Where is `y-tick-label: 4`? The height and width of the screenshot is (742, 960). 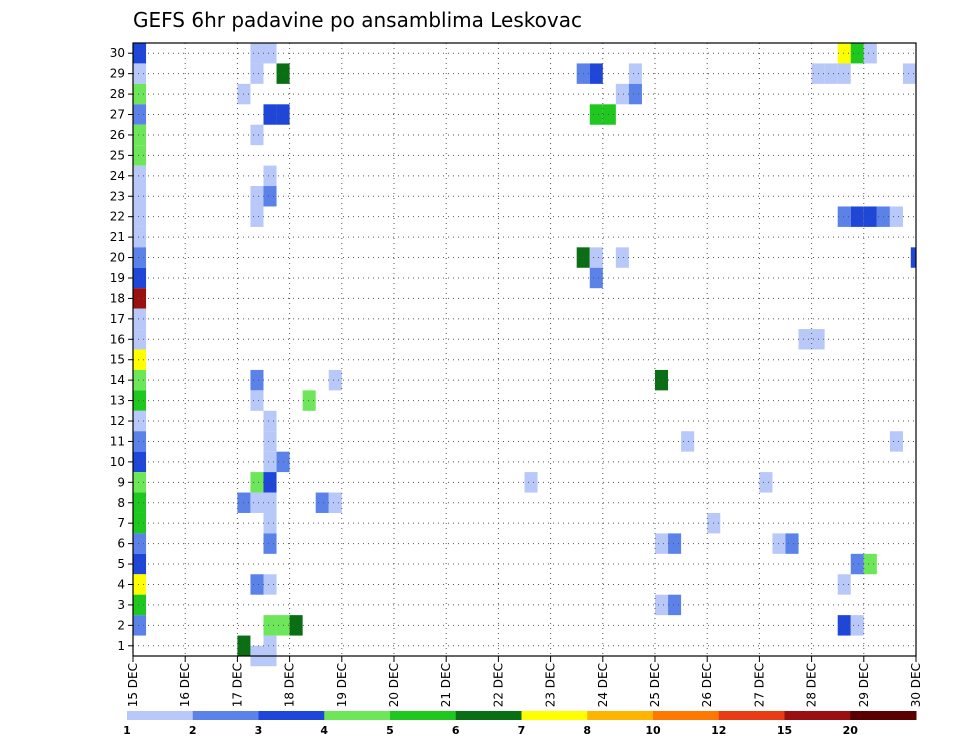 y-tick-label: 4 is located at coordinates (121, 584).